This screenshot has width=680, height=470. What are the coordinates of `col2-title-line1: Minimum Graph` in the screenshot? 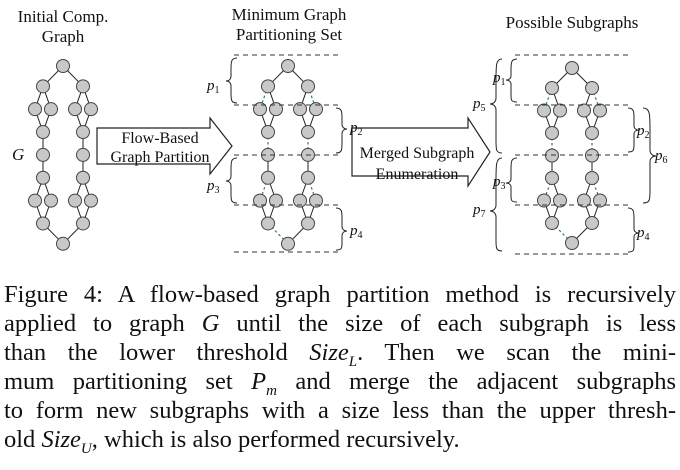 It's located at (289, 14).